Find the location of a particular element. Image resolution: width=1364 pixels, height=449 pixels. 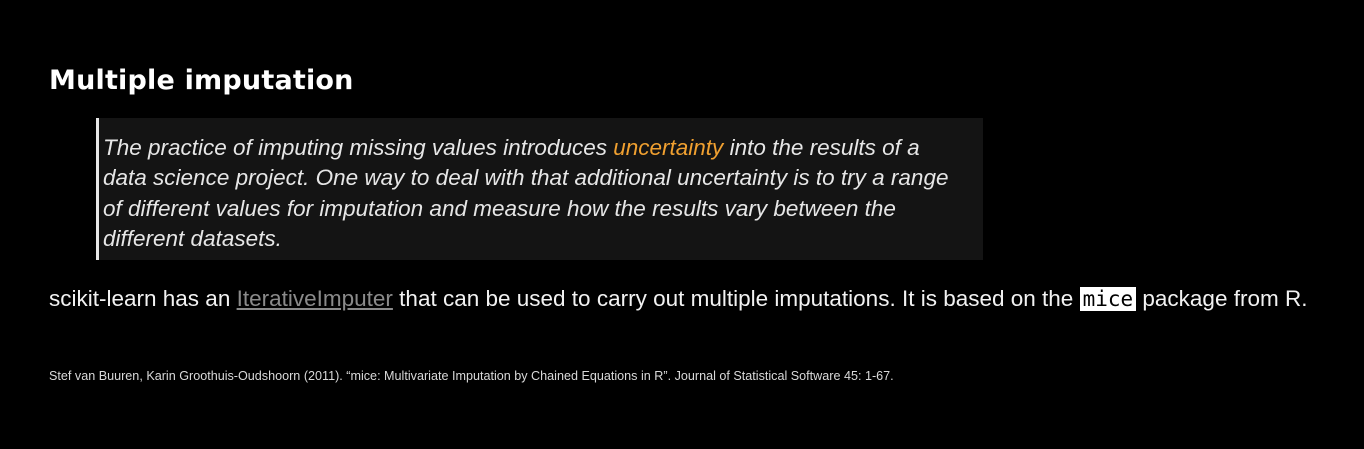

slide-title: Multiple imputation is located at coordinates (201, 80).